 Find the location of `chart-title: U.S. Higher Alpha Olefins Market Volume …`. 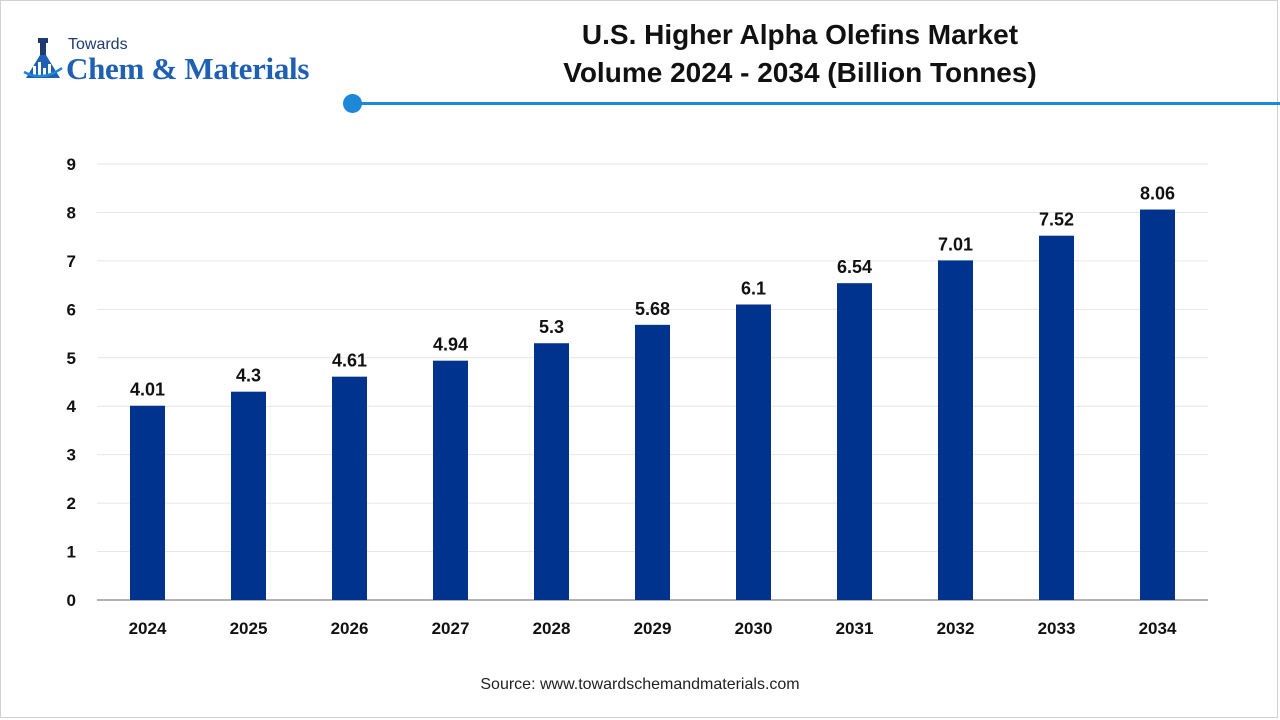

chart-title: U.S. Higher Alpha Olefins Market Volume … is located at coordinates (800, 54).